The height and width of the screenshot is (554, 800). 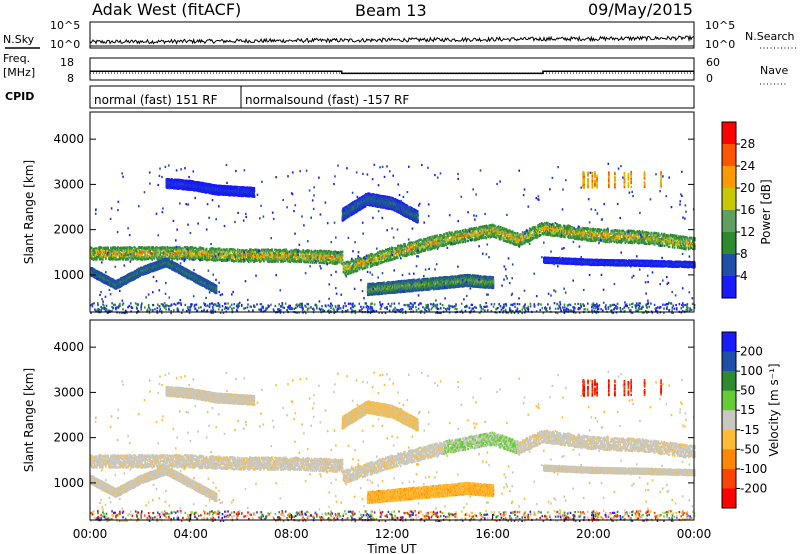 What do you see at coordinates (747, 391) in the screenshot?
I see `colorbar-tick-label: 50` at bounding box center [747, 391].